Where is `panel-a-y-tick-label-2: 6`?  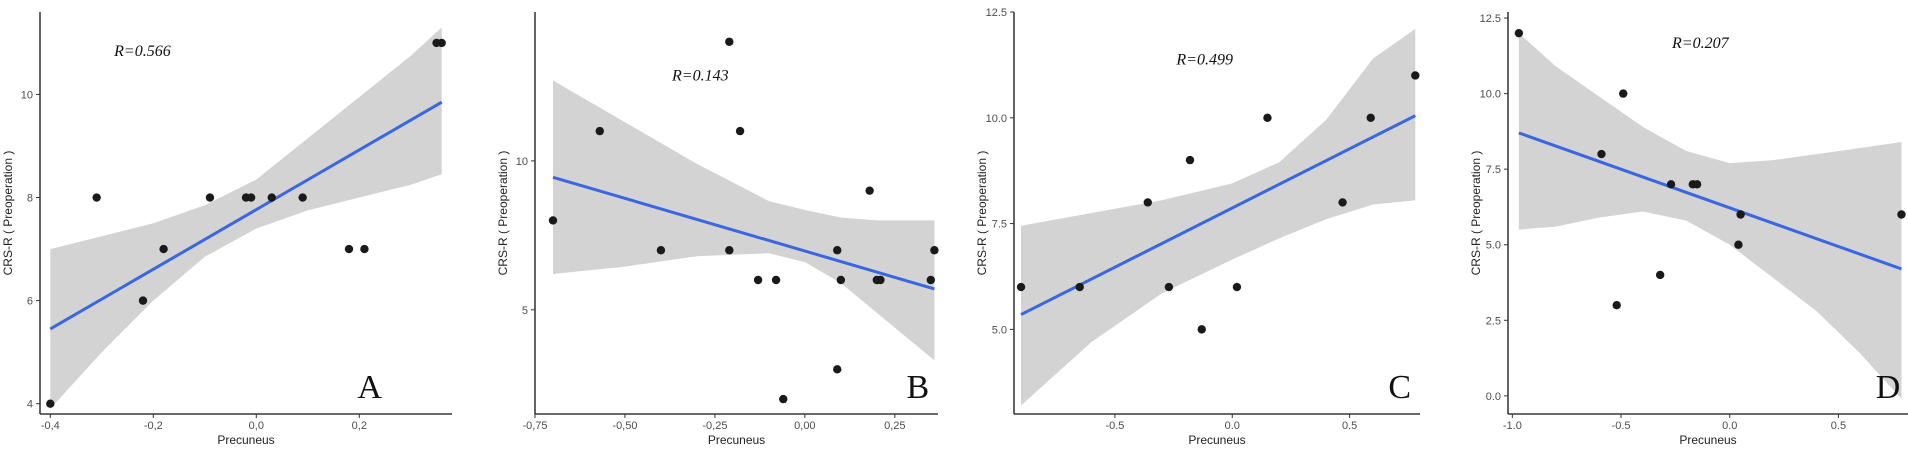
panel-a-y-tick-label-2: 6 is located at coordinates (30, 302).